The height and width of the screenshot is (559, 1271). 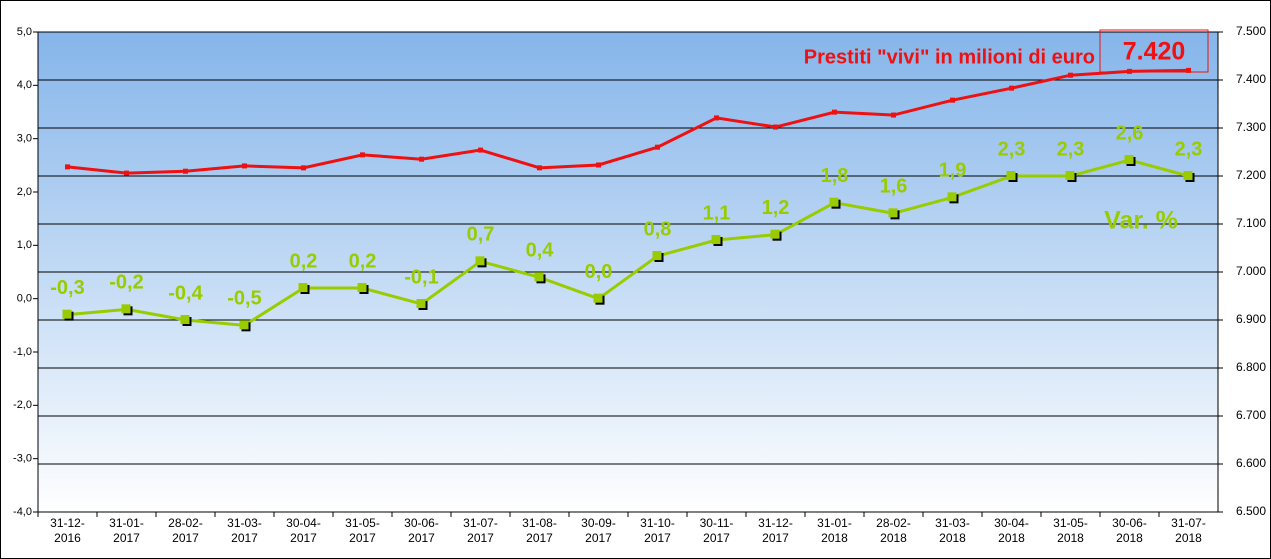 I want to click on x-tick-label: 30-04- 2017, so click(x=303, y=530).